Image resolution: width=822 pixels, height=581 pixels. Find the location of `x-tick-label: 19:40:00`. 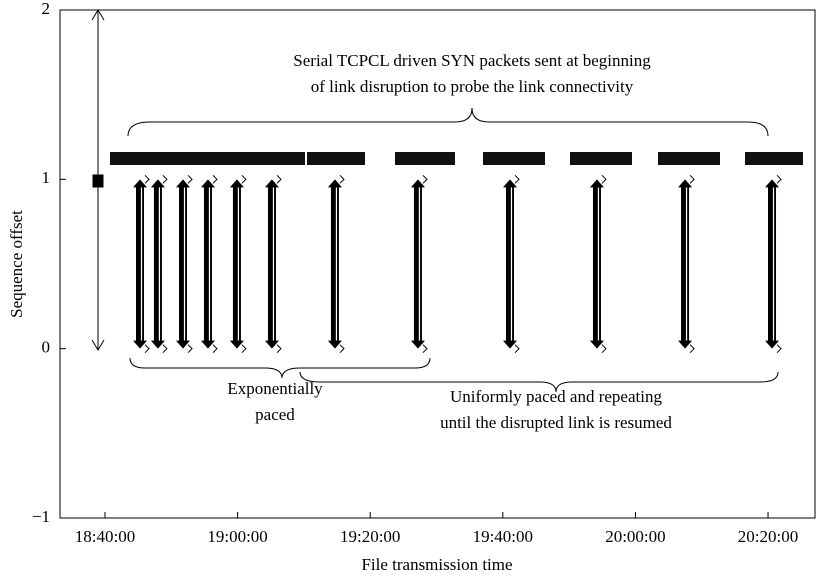

x-tick-label: 19:40:00 is located at coordinates (503, 536).